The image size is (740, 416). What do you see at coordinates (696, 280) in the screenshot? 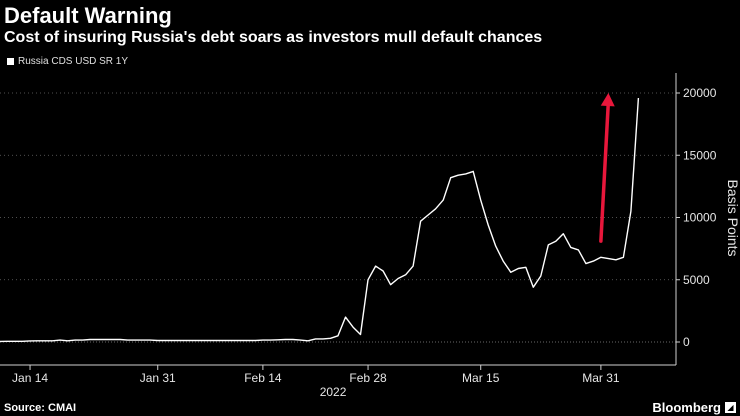
I see `y-tick-label: 5000` at bounding box center [696, 280].